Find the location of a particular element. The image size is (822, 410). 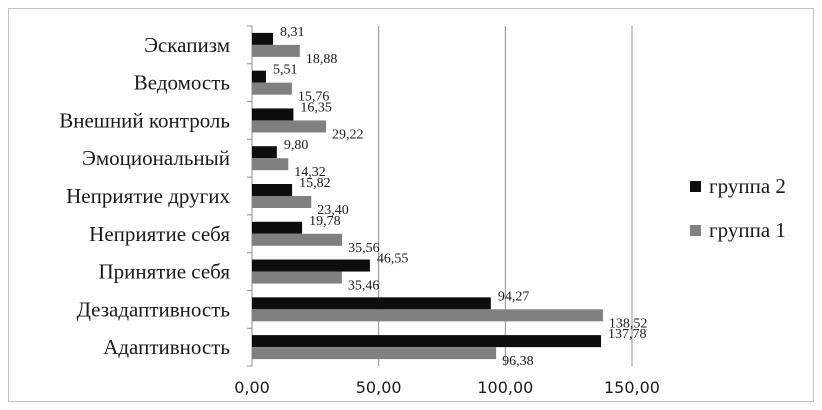

data-label-group2: 94,27 is located at coordinates (514, 296).